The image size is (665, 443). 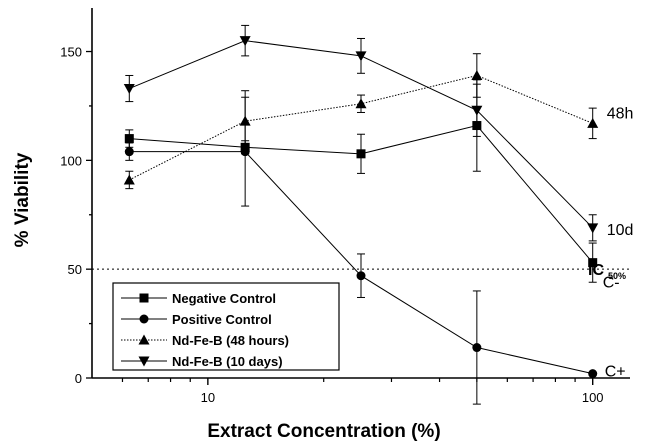 I want to click on y-tick-label: 50, so click(x=75, y=269).